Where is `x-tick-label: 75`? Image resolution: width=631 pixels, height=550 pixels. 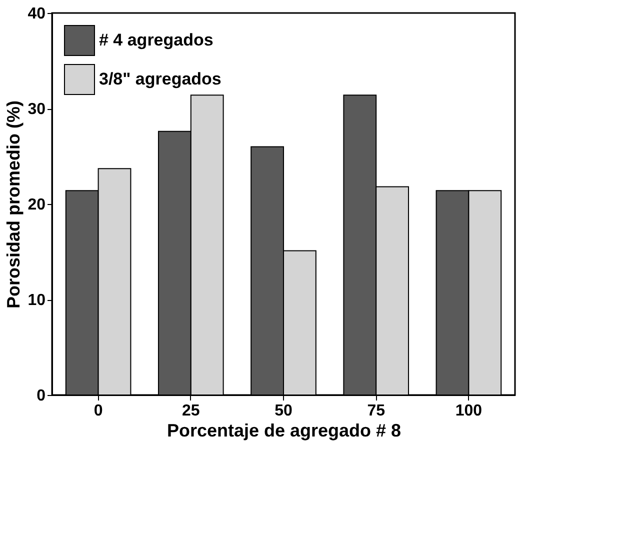
x-tick-label: 75 is located at coordinates (376, 411).